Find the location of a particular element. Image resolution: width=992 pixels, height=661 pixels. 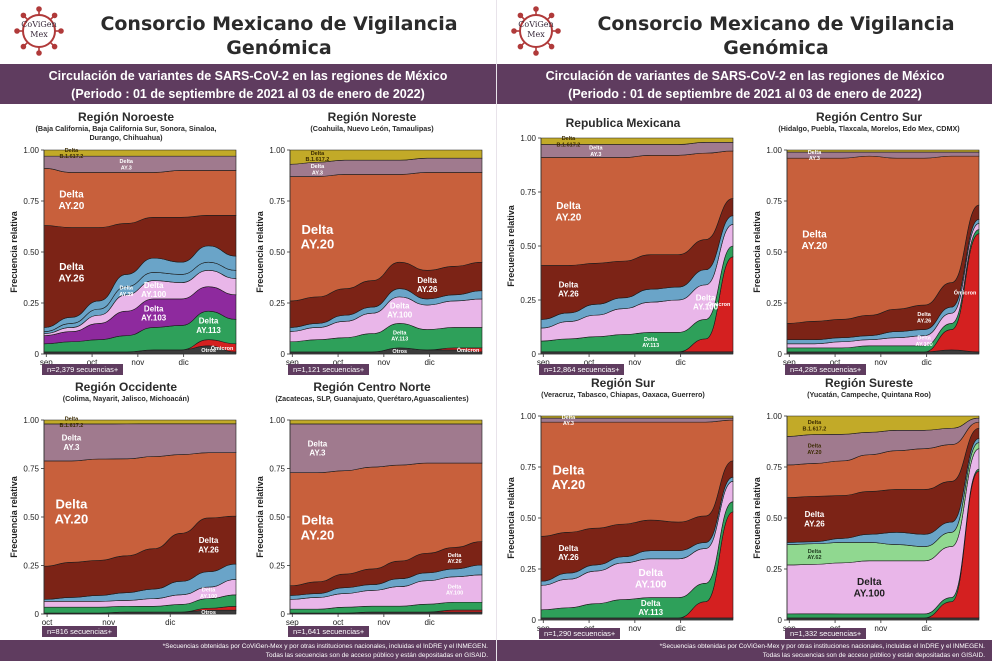

chart-subtitle: (Colima, Nayarit, Jalisco, Michoacán) is located at coordinates (126, 398).